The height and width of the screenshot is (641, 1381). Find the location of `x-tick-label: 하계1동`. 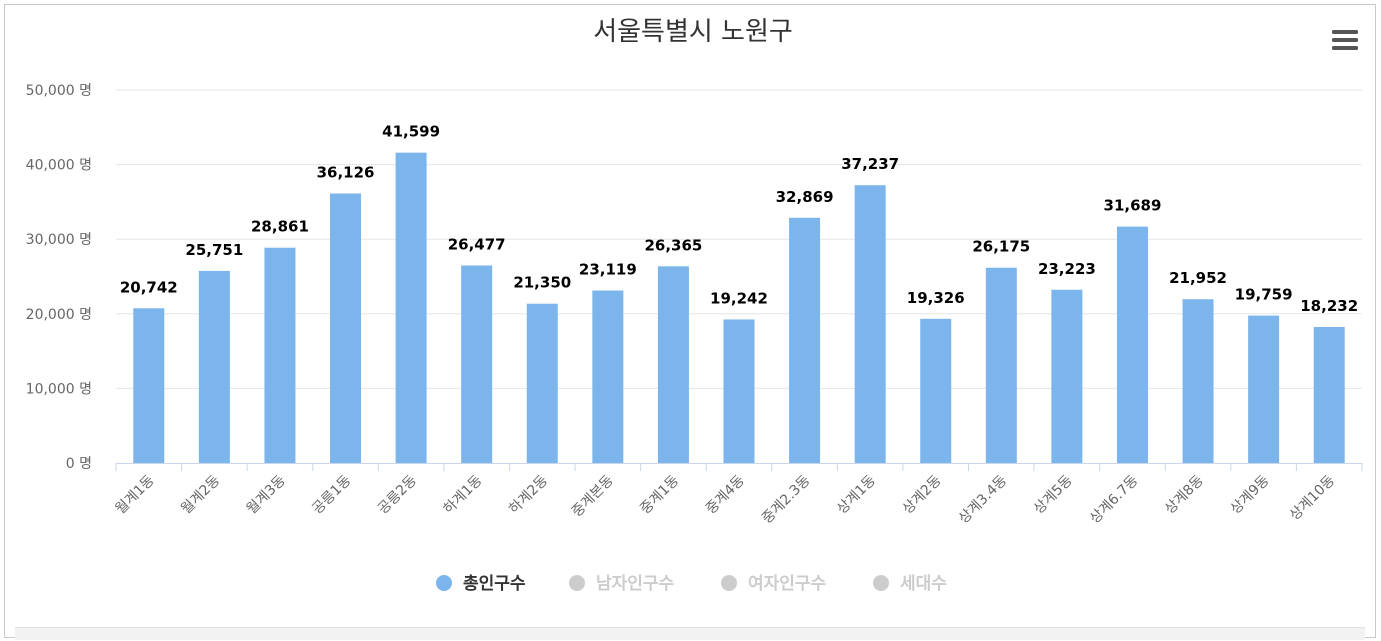

x-tick-label: 하계1동 is located at coordinates (463, 494).